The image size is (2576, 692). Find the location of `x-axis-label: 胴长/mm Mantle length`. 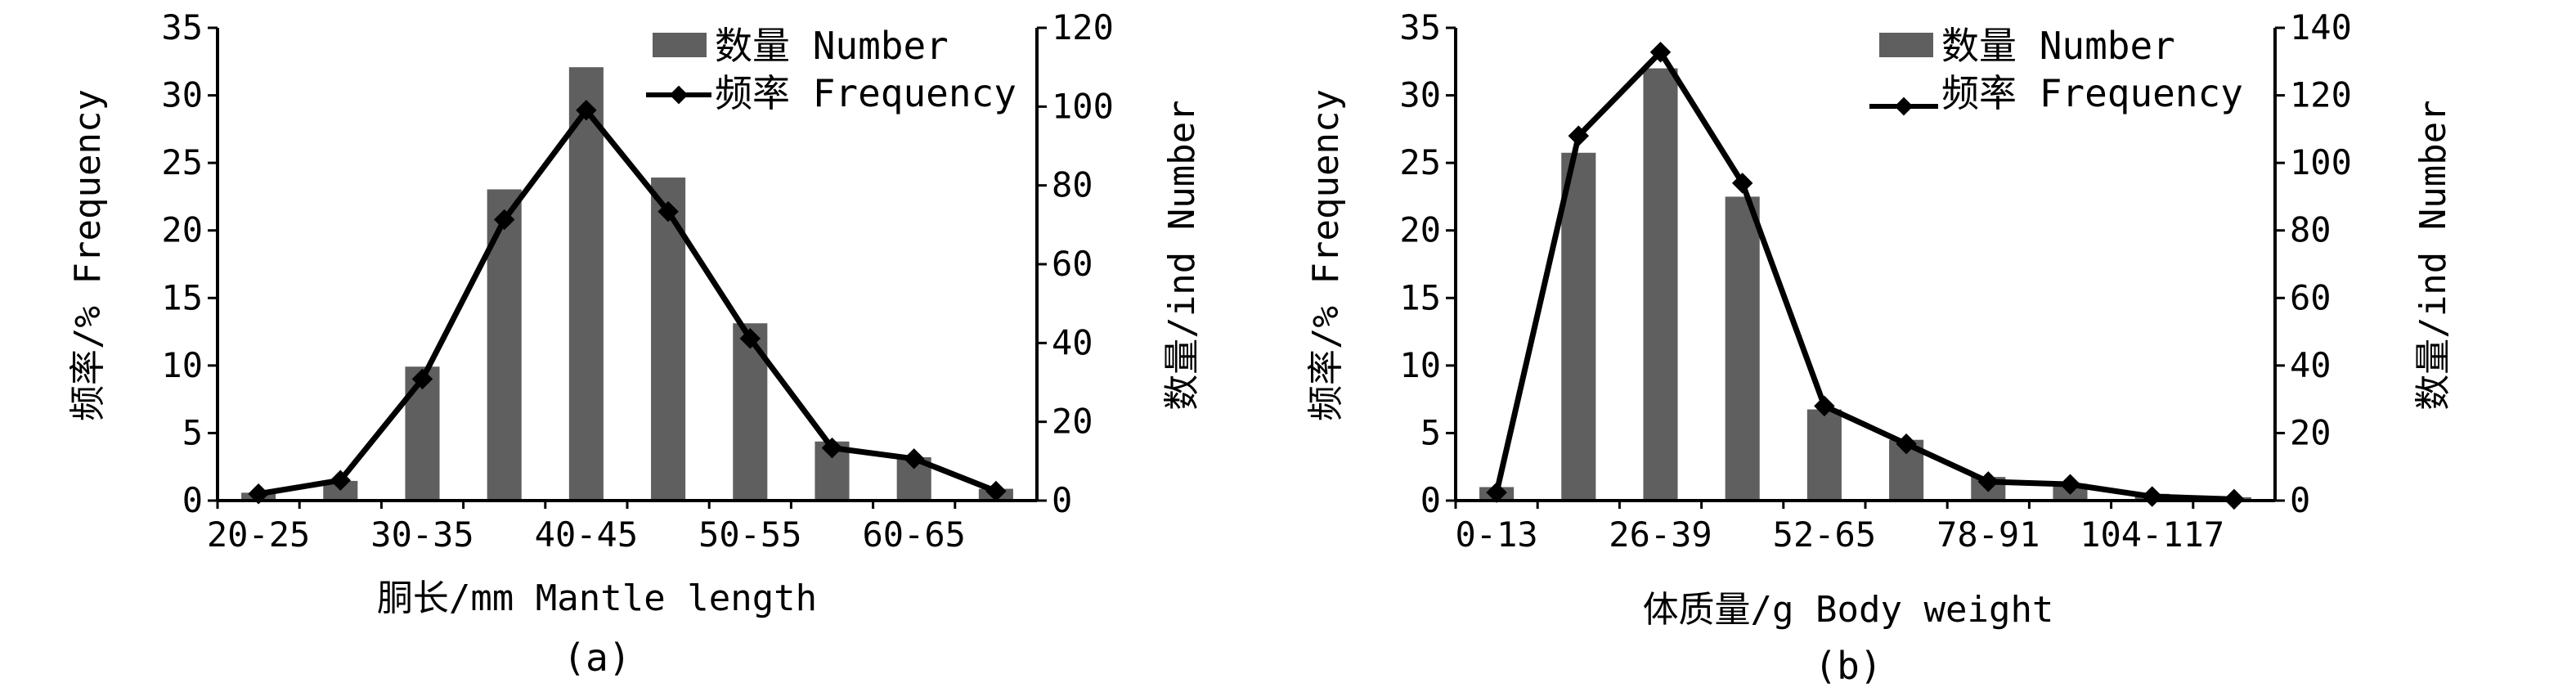

x-axis-label: 胴长/mm Mantle length is located at coordinates (597, 598).